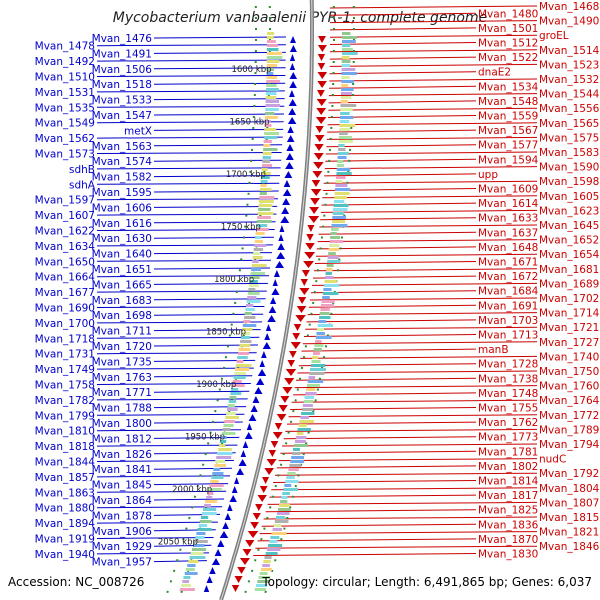 This screenshot has width=600, height=600. Describe the element at coordinates (569, 387) in the screenshot. I see `gene-label-plus: Mvan_1760` at that location.